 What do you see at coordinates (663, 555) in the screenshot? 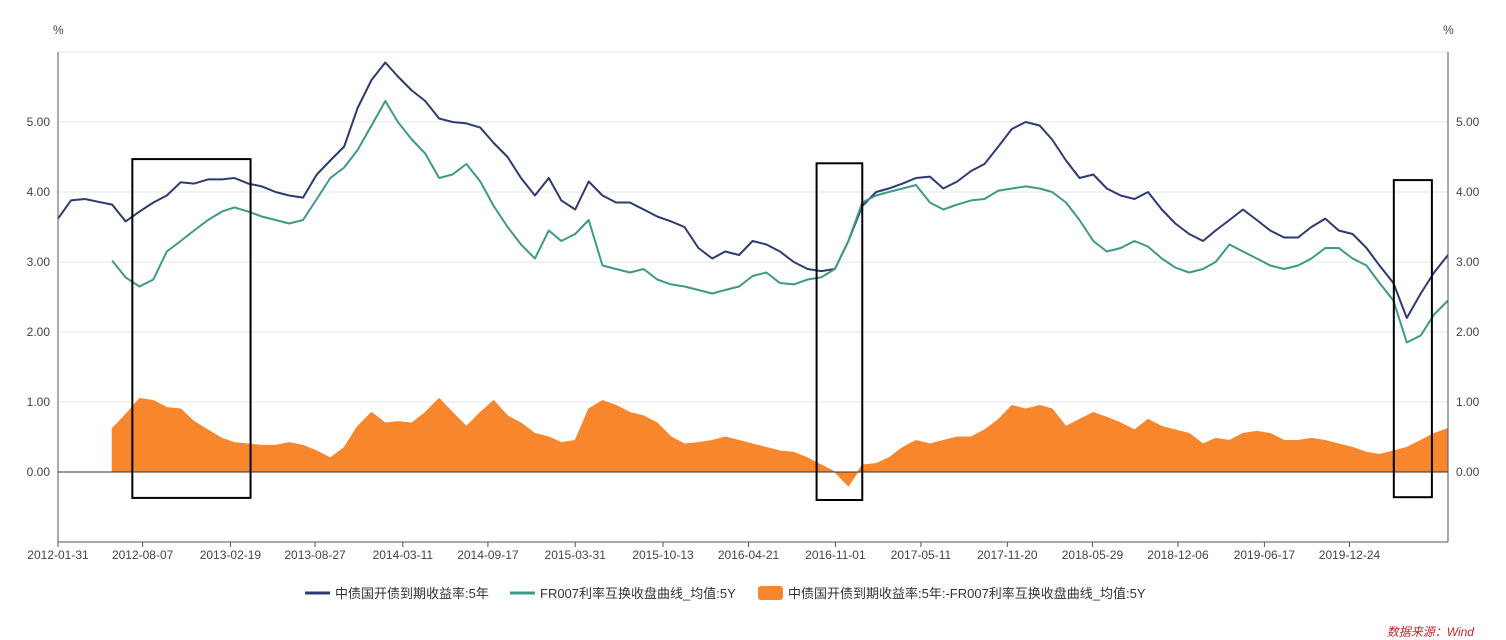
I see `x-tick-7: 2015-10-13` at bounding box center [663, 555].